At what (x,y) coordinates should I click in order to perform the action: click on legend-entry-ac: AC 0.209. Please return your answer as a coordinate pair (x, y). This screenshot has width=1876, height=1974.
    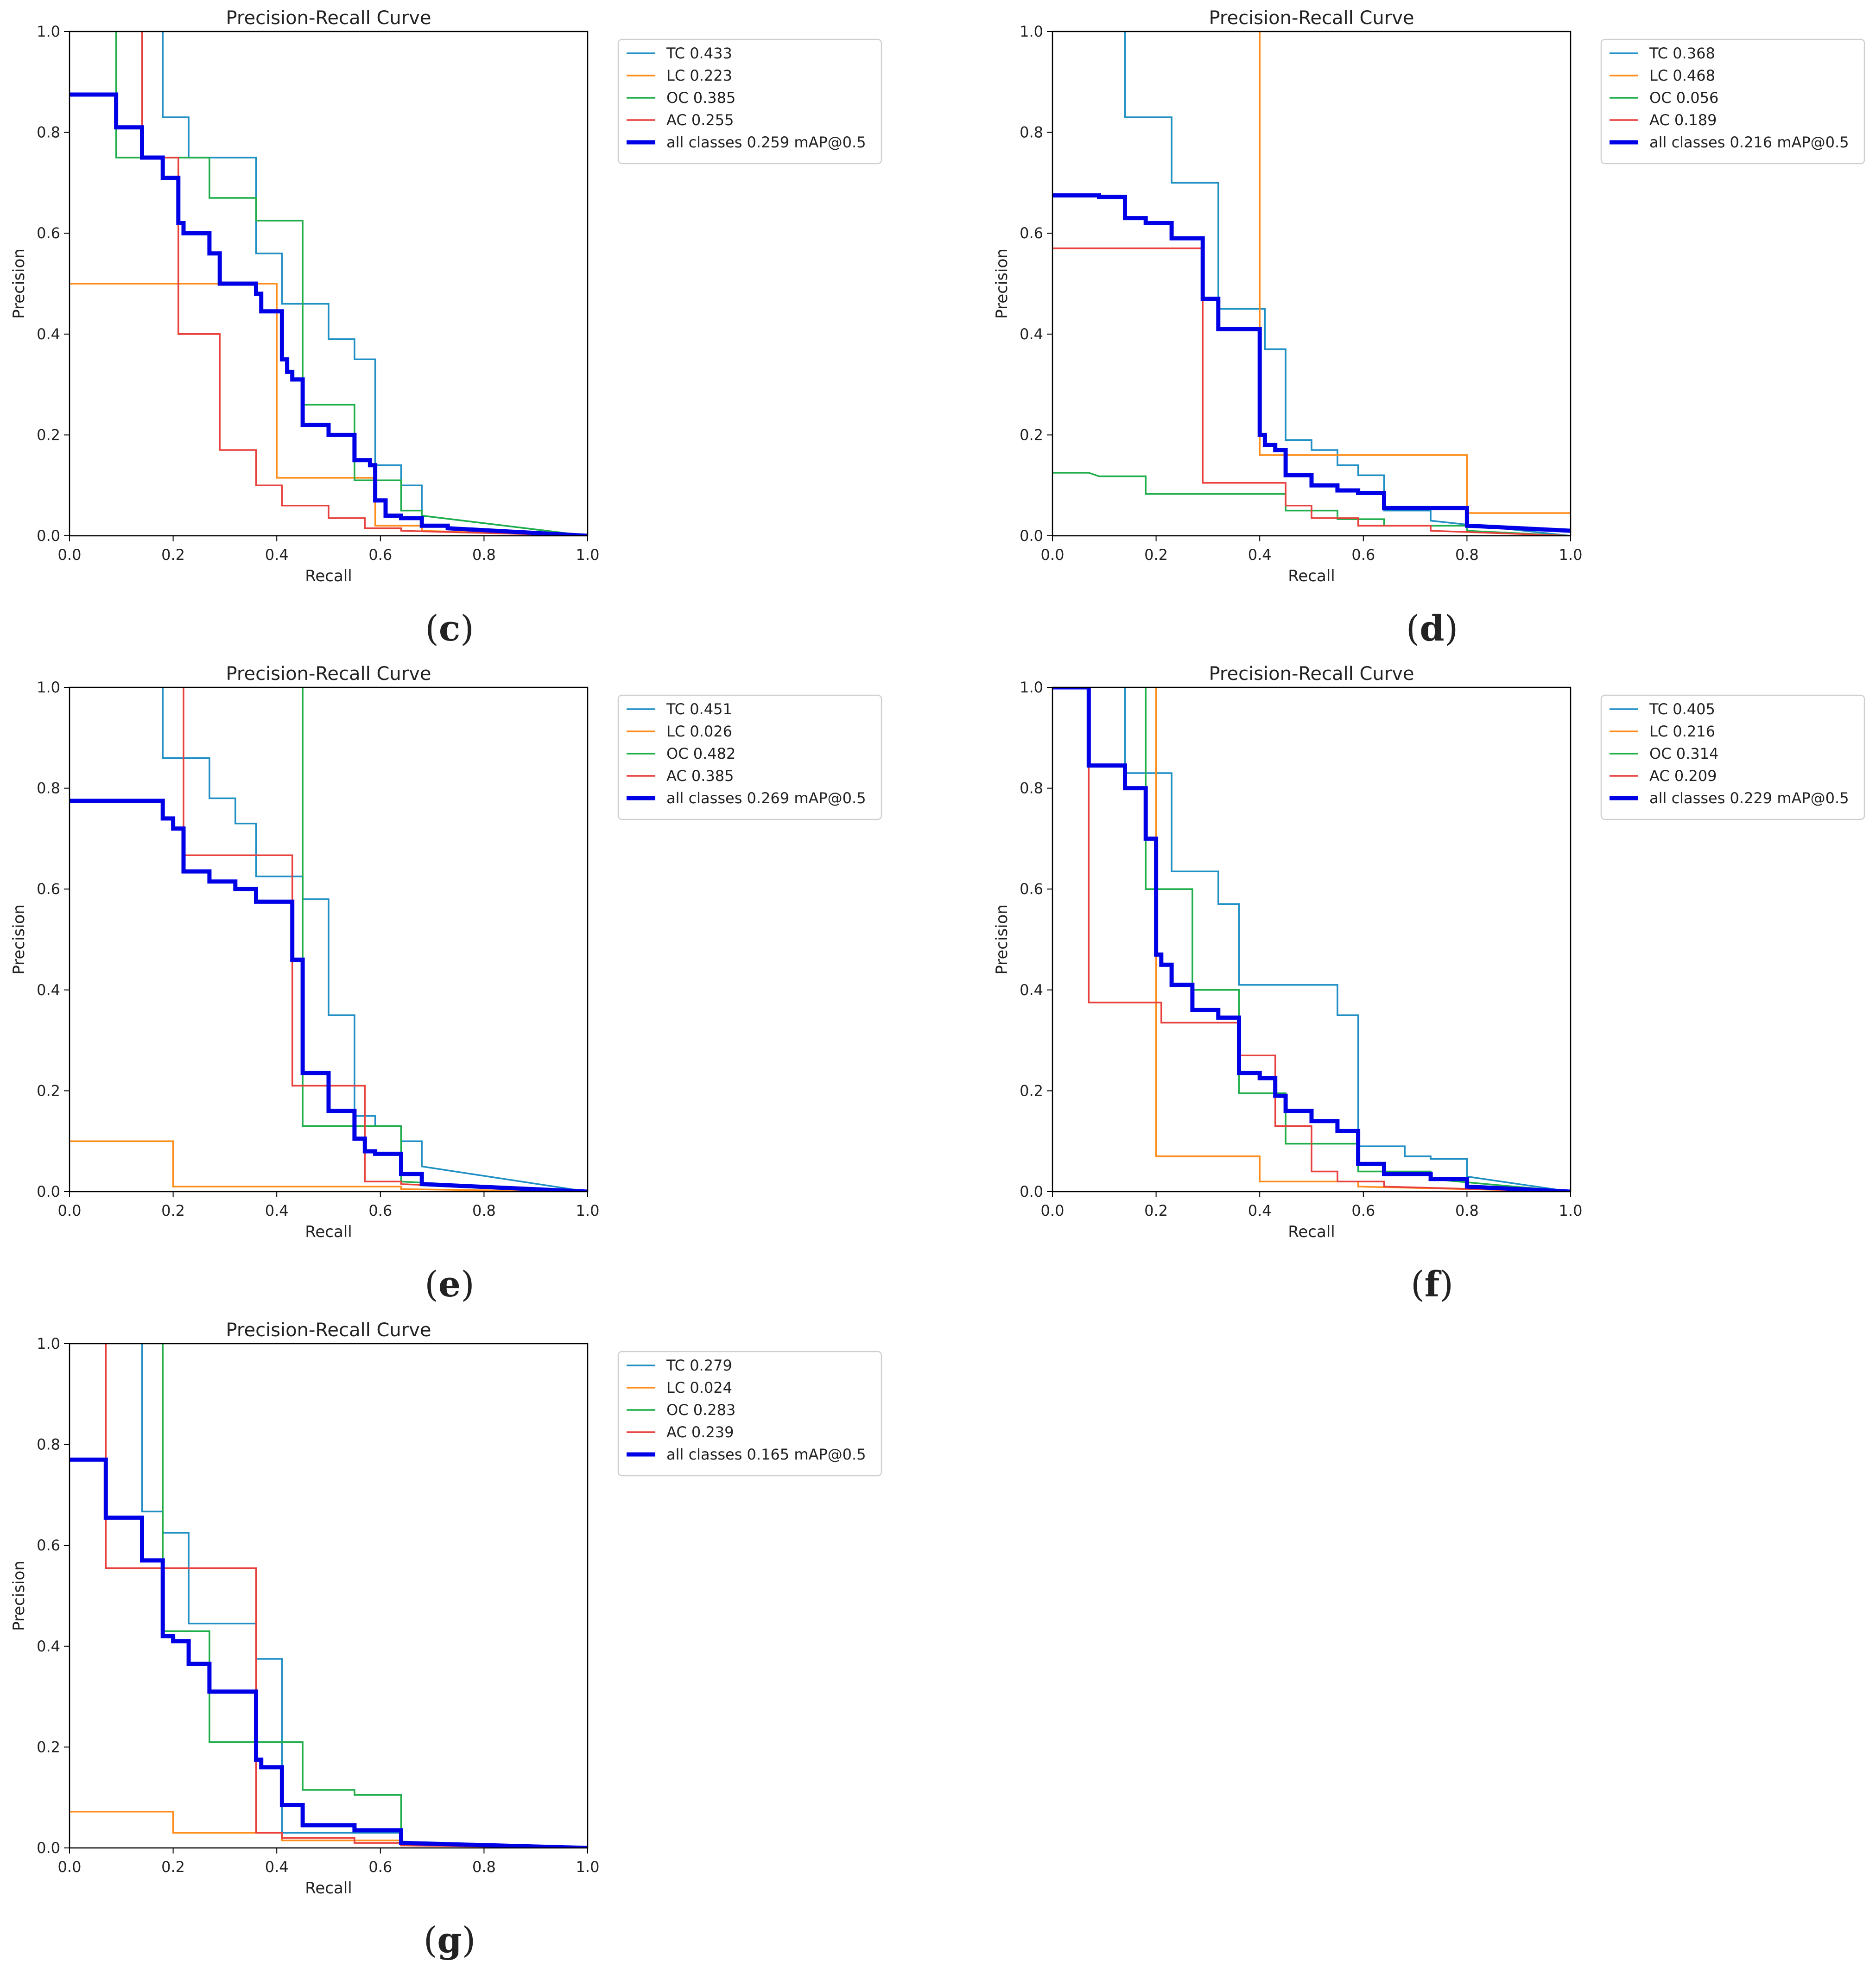
    Looking at the image, I should click on (1683, 776).